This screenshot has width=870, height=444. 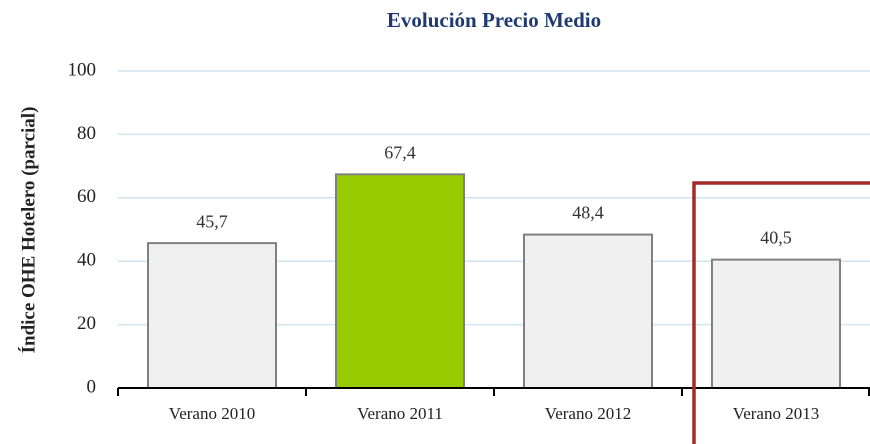 What do you see at coordinates (212, 221) in the screenshot?
I see `data-label: 45,7` at bounding box center [212, 221].